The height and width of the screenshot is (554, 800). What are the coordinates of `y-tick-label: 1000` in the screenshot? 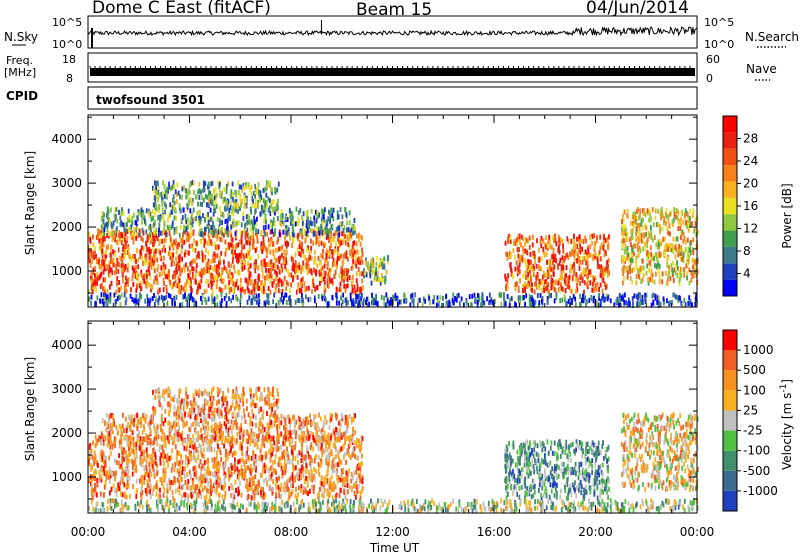 It's located at (66, 271).